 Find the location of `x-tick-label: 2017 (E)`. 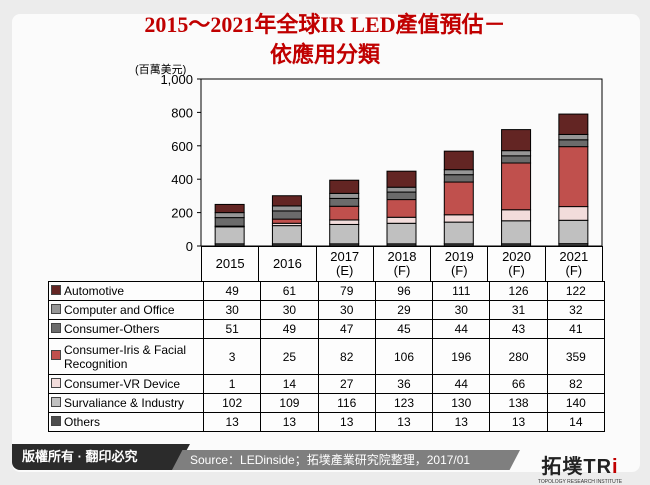

x-tick-label: 2017 (E) is located at coordinates (344, 264).